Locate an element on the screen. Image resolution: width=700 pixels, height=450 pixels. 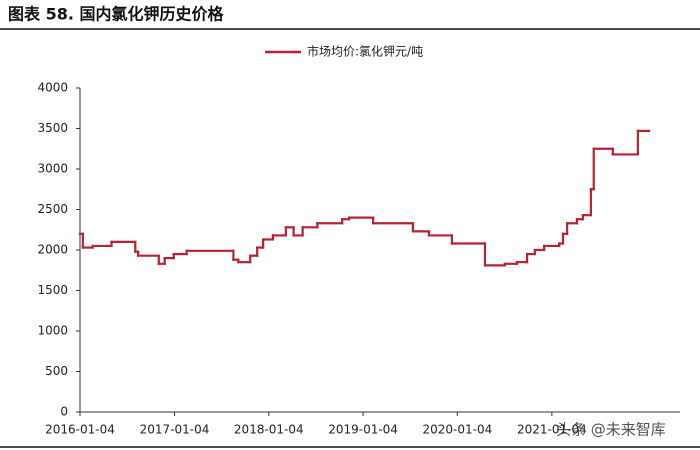
x-tick-label: 2020-01-04 is located at coordinates (457, 430).